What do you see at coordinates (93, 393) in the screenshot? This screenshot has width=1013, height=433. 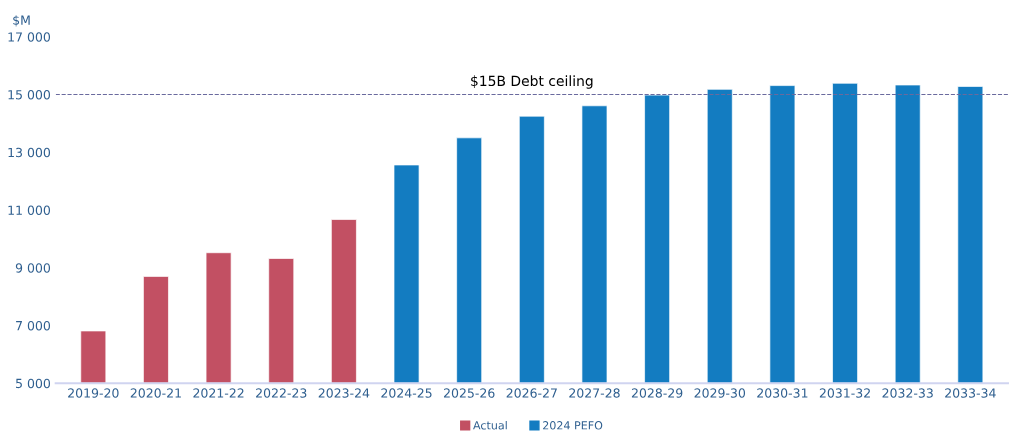 I see `x-tick-label: 2019-20` at bounding box center [93, 393].